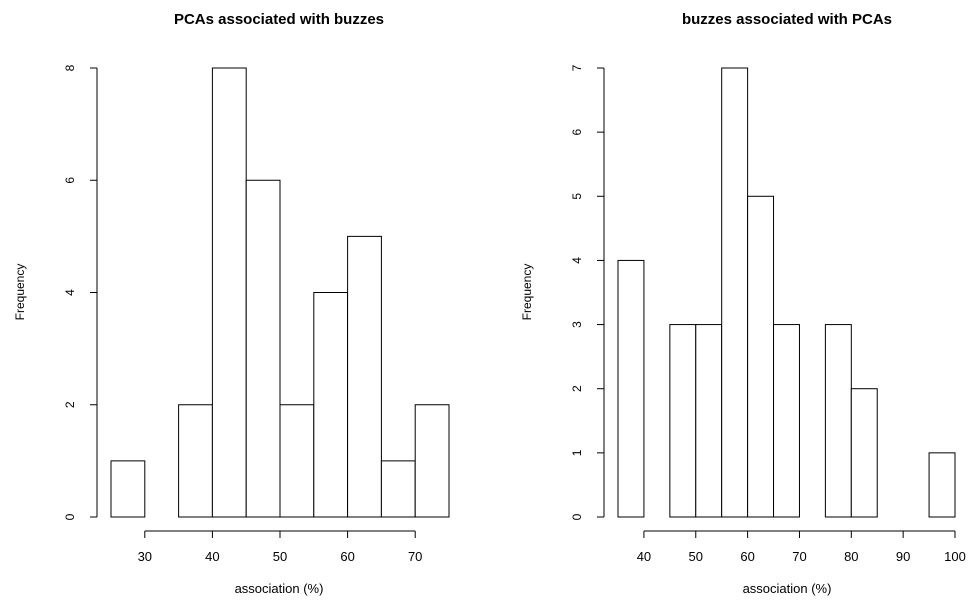  Describe the element at coordinates (851, 556) in the screenshot. I see `x-tick-label: 80` at that location.